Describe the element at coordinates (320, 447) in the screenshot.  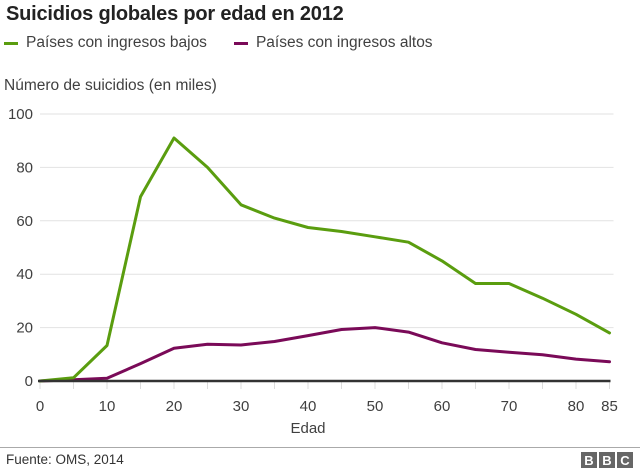
I see `footer-divider` at that location.